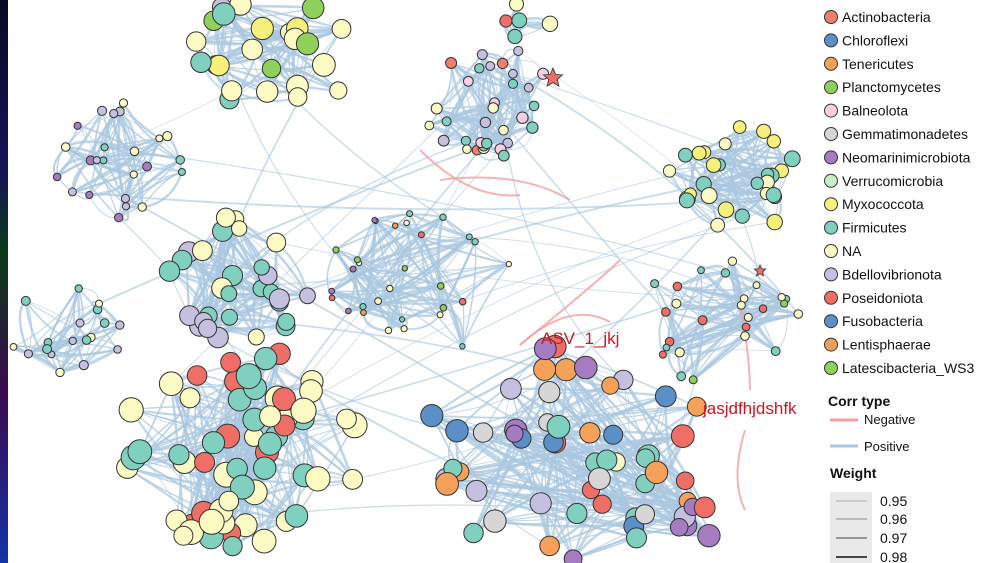 The image size is (1000, 563). What do you see at coordinates (892, 181) in the screenshot?
I see `legend-label: Verrucomicrobia` at bounding box center [892, 181].